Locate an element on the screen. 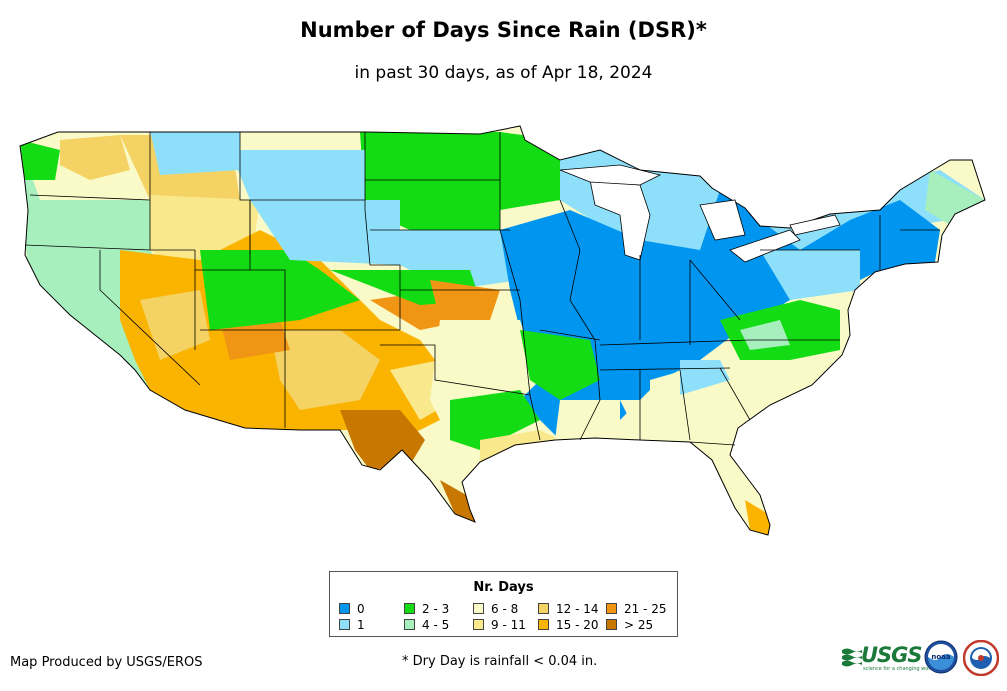 The height and width of the screenshot is (691, 1007). usgs-tagline: science for a changing world is located at coordinates (899, 669).